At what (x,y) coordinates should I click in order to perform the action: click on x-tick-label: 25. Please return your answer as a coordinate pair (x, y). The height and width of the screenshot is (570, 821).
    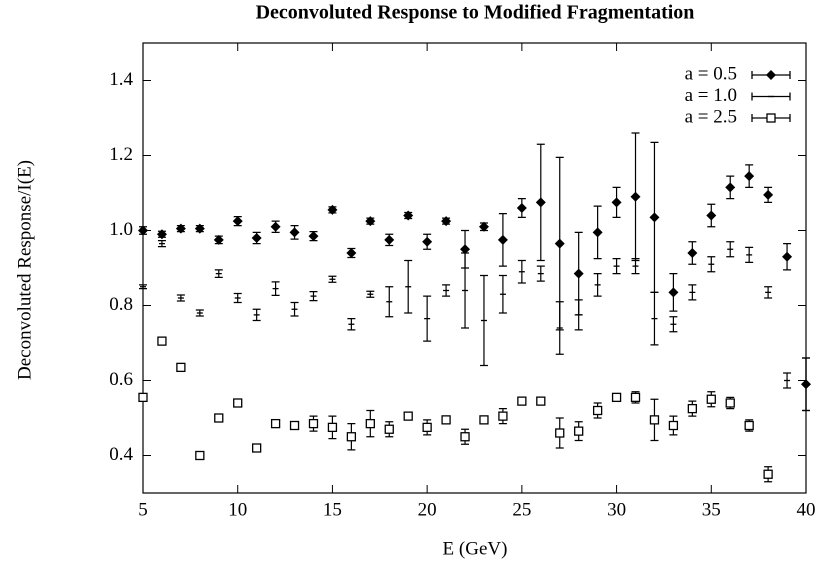
    Looking at the image, I should click on (521, 509).